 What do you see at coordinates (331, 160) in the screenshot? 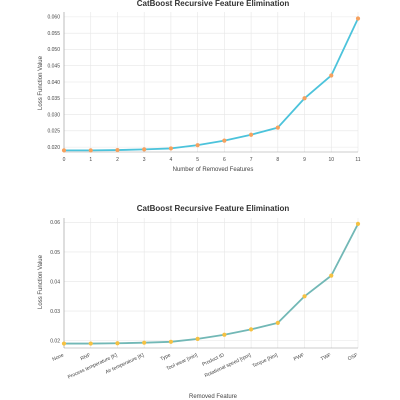
I see `chart-top-x-tick-label: 10` at bounding box center [331, 160].